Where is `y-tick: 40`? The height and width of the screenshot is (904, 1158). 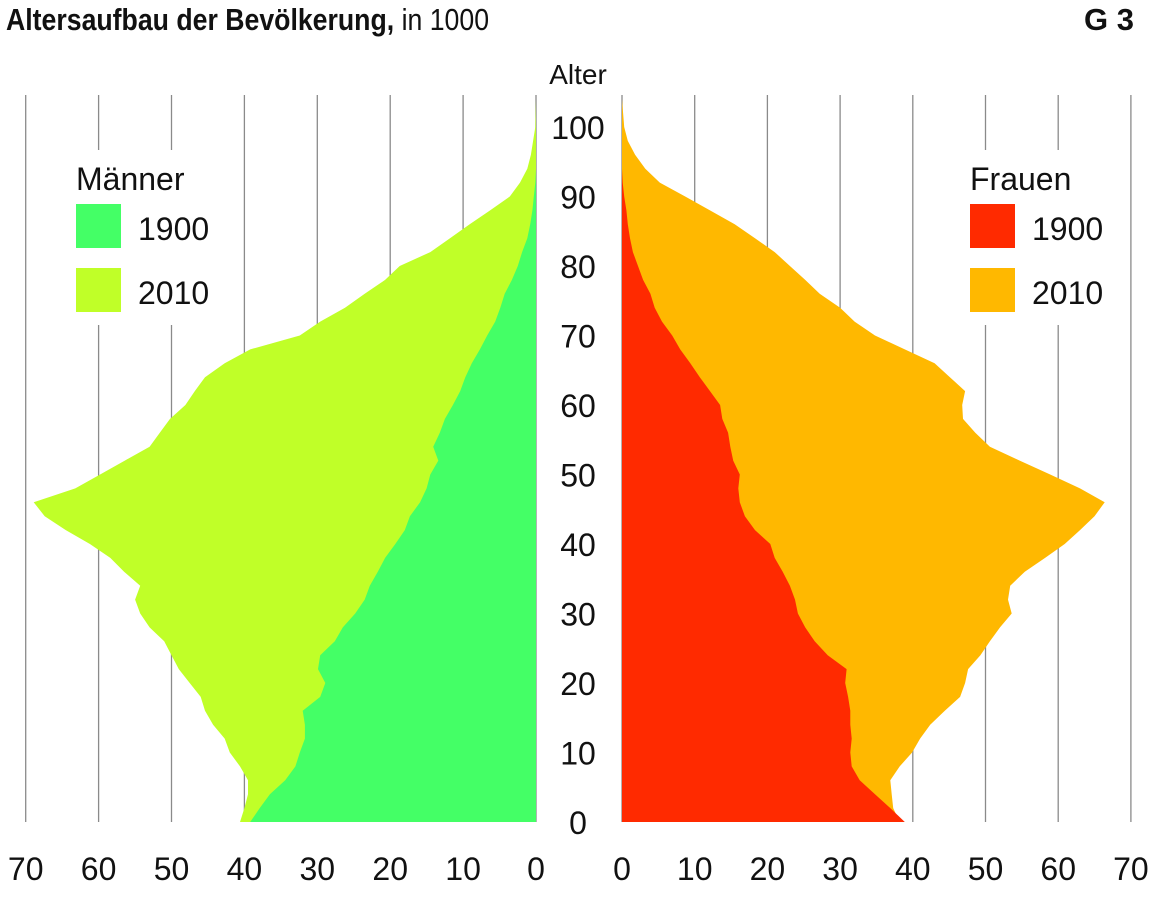
y-tick: 40 is located at coordinates (578, 545).